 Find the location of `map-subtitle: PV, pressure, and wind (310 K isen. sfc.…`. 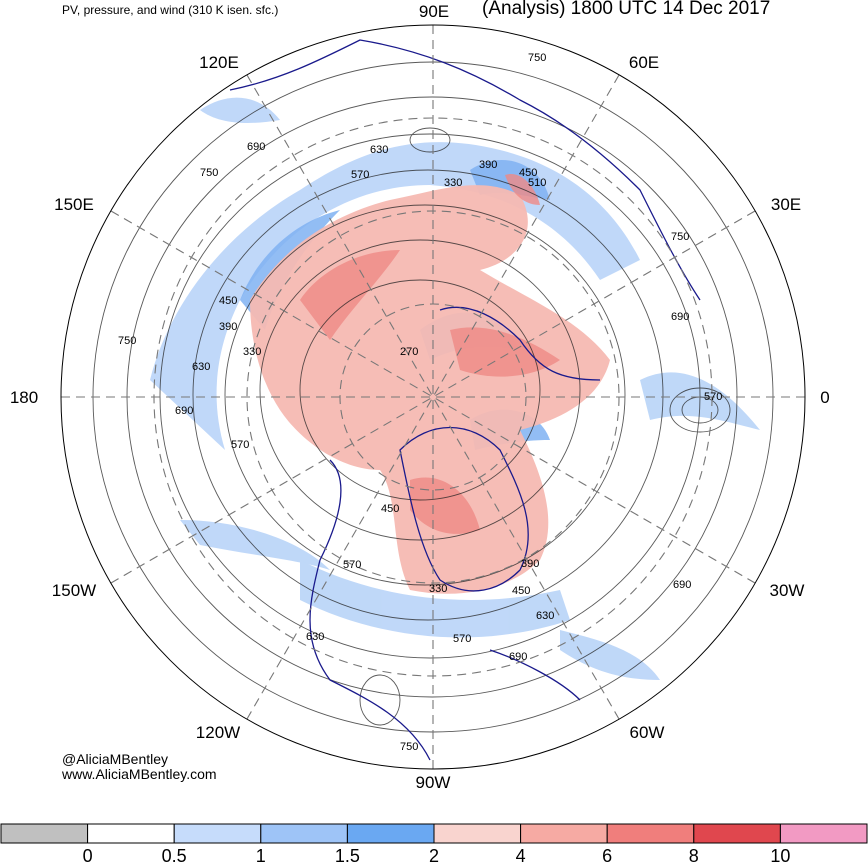

map-subtitle: PV, pressure, and wind (310 K isen. sfc.… is located at coordinates (170, 10).